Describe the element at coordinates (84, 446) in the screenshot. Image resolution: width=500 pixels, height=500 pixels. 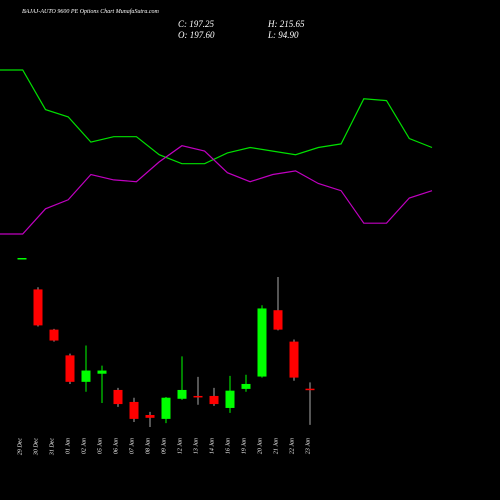
I see `x-tick-label: 02 Jan` at that location.